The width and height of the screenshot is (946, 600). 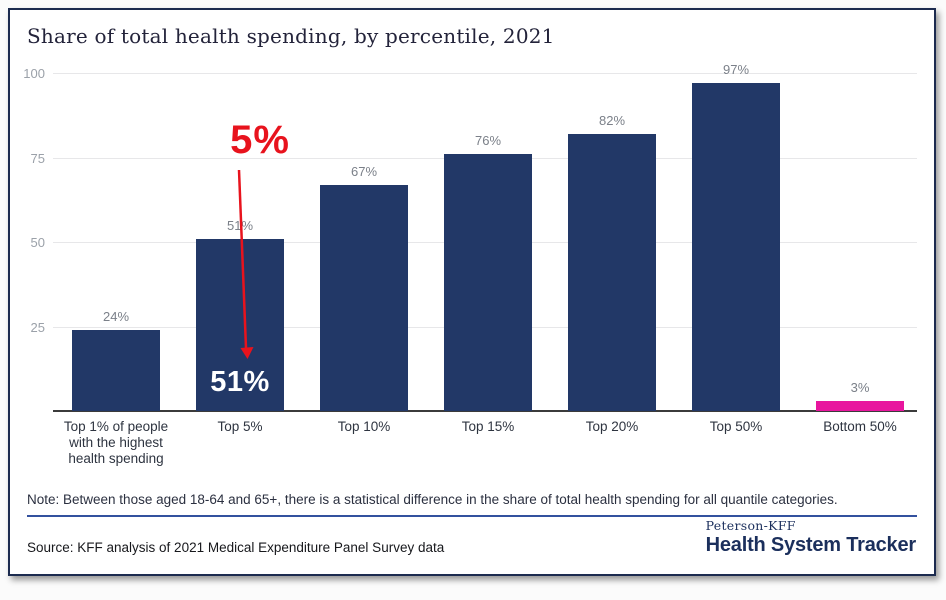 What do you see at coordinates (612, 120) in the screenshot?
I see `bar-value-label: 82%` at bounding box center [612, 120].